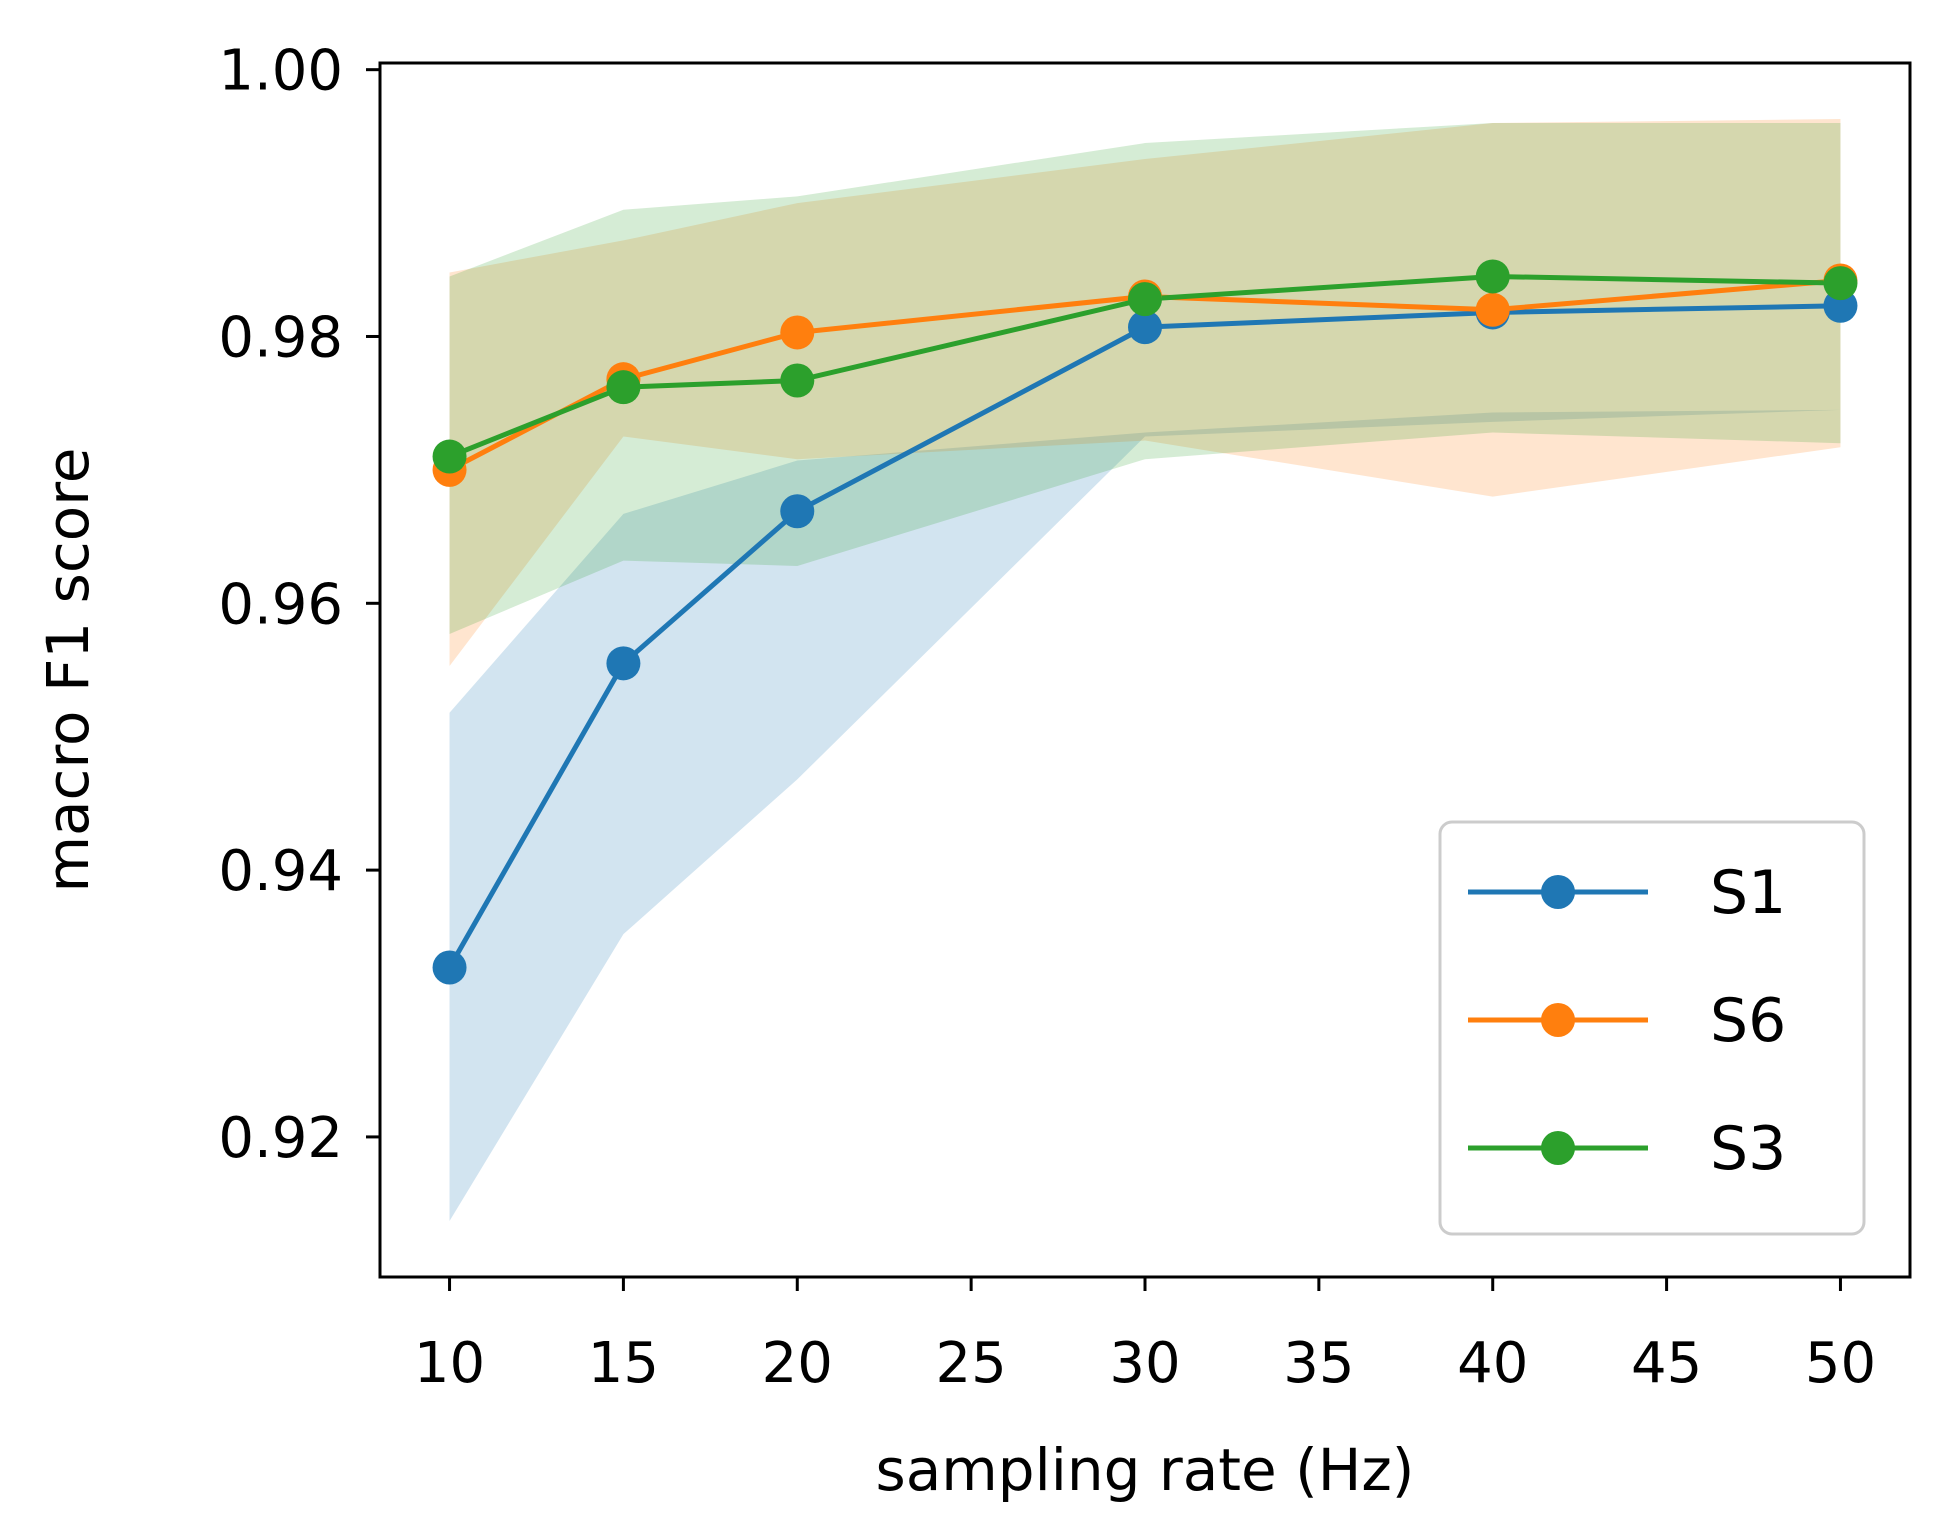 The height and width of the screenshot is (1539, 1935). I want to click on legend-label-s1: S1, so click(1748, 893).